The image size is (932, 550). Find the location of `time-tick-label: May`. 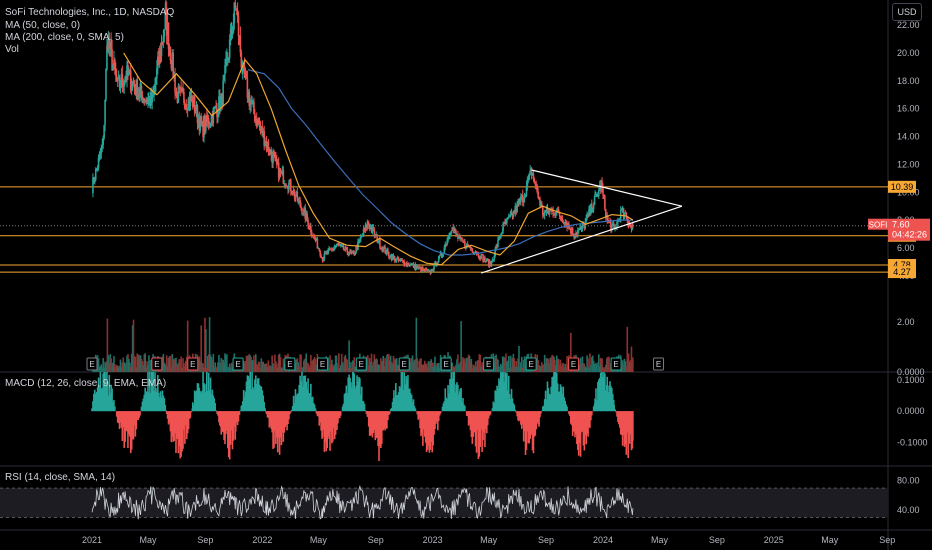

time-tick-label: May is located at coordinates (830, 540).